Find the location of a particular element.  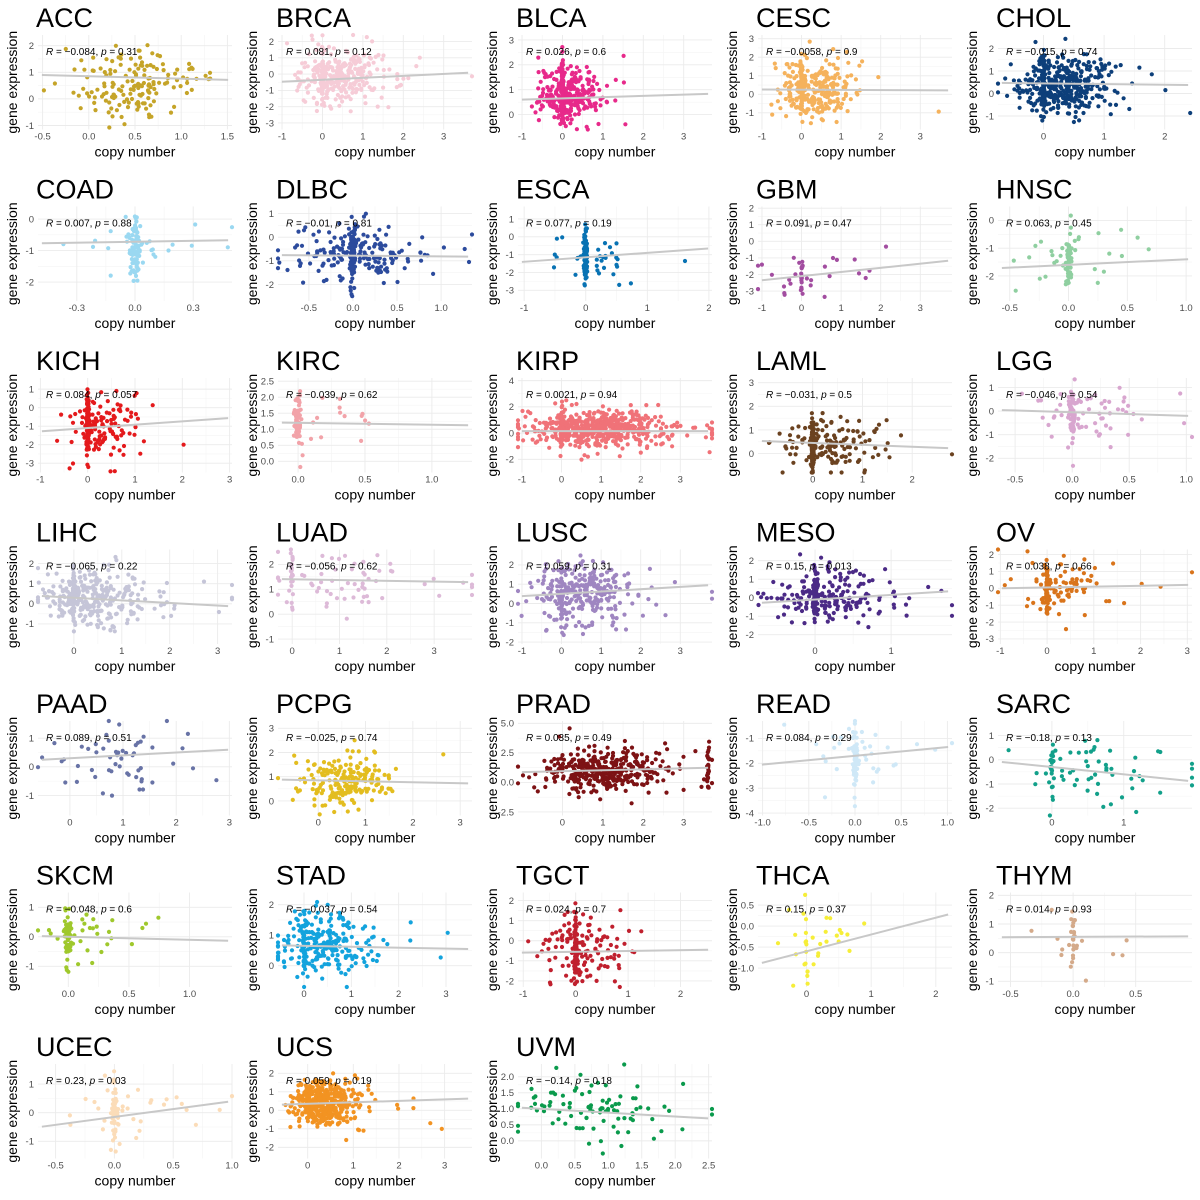

regression-line is located at coordinates (375, 424).